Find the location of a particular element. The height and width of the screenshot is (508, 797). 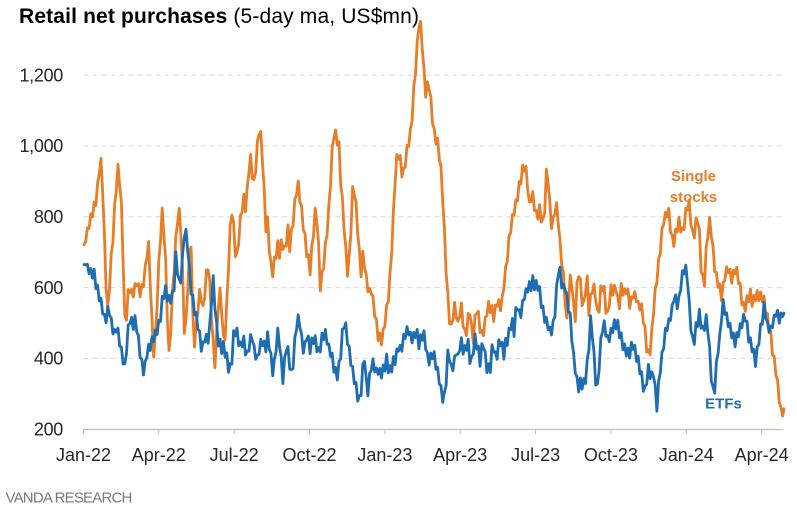

svg-text: Oct-23 is located at coordinates (611, 455).